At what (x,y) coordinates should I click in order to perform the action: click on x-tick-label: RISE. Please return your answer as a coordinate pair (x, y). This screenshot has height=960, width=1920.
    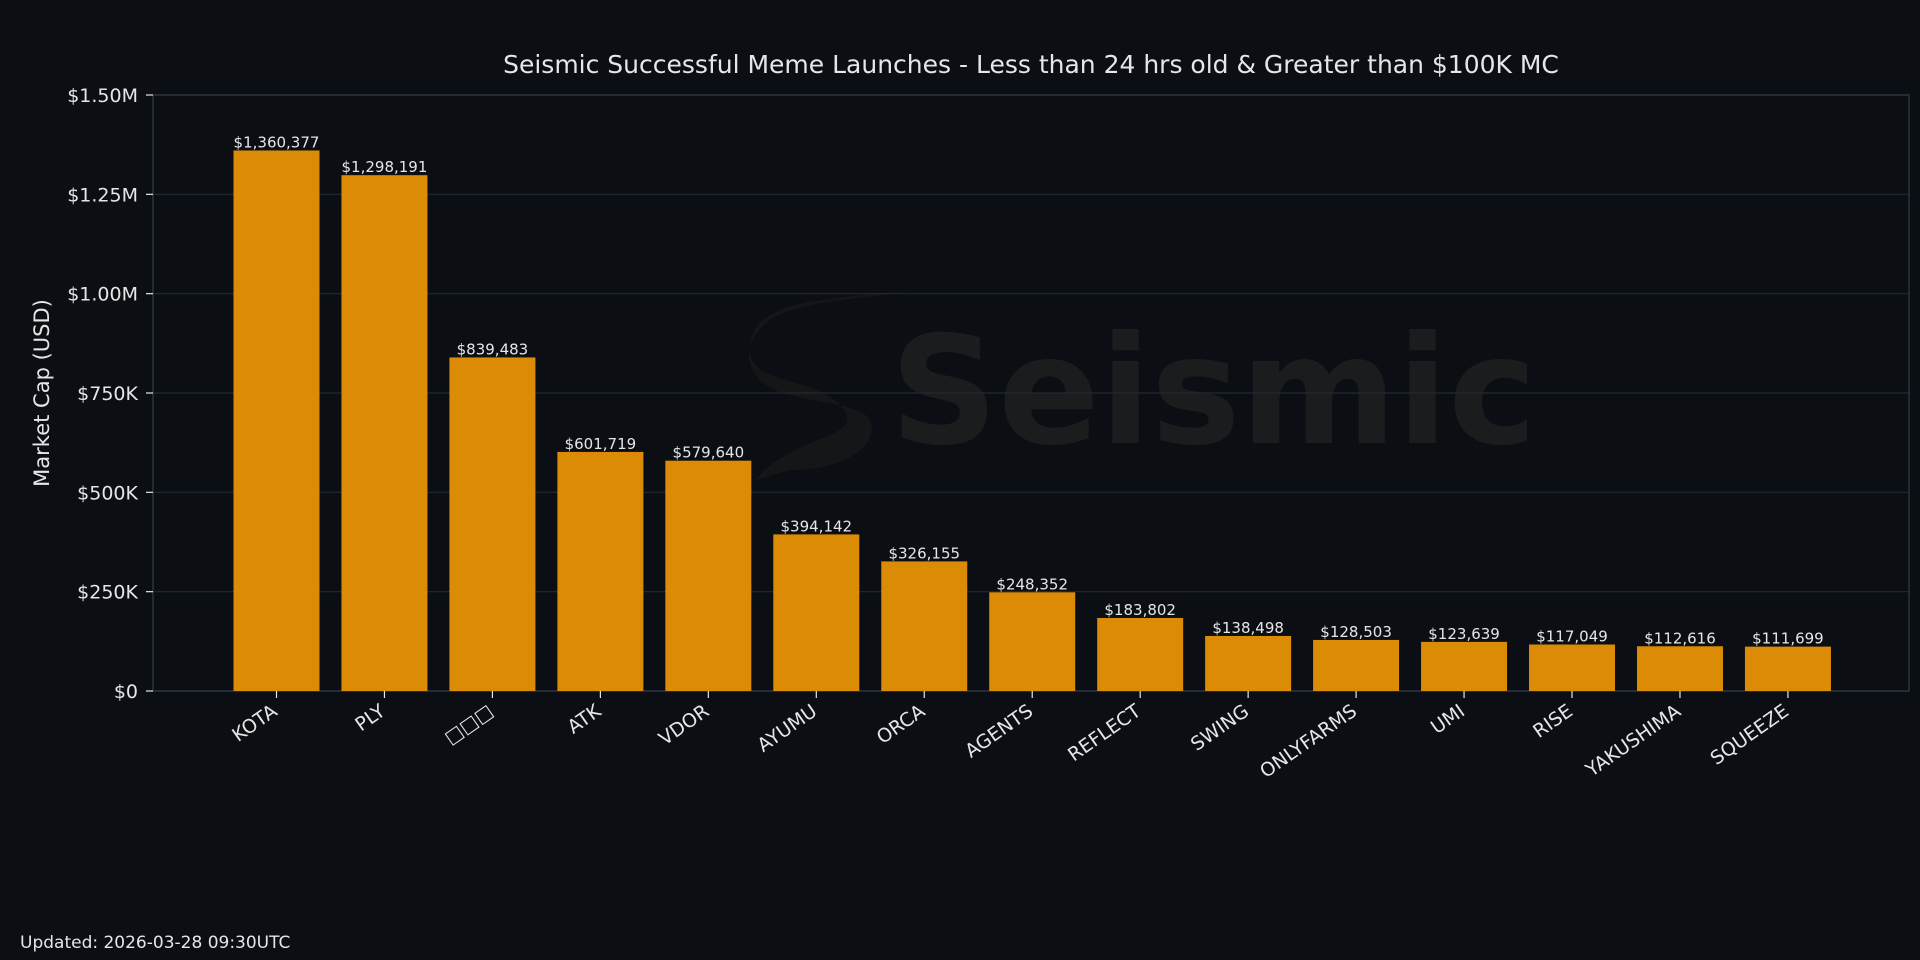
    Looking at the image, I should click on (1553, 721).